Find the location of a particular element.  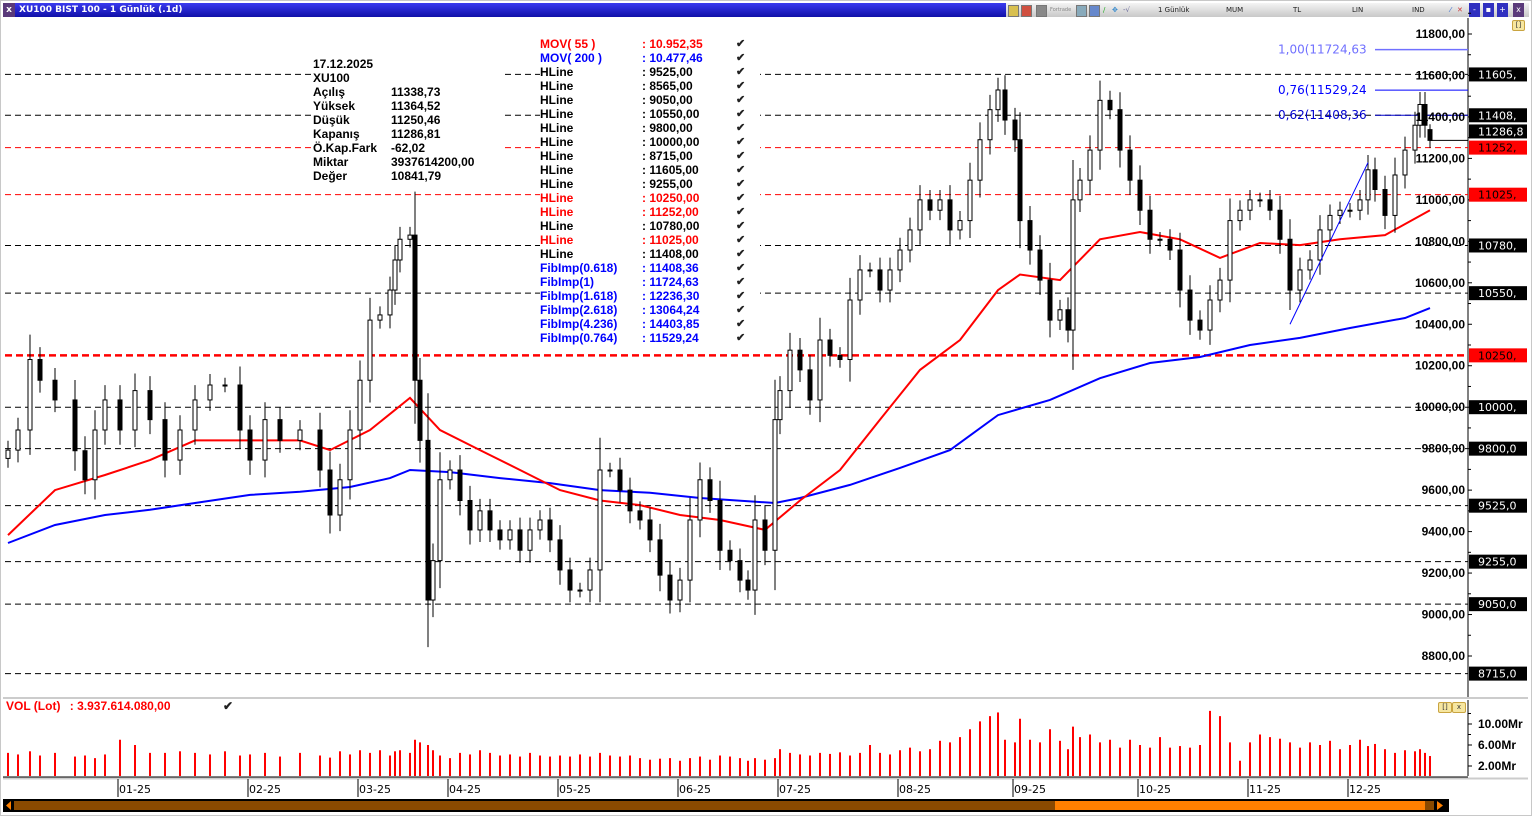

scale-selector: LIN is located at coordinates (1358, 10).